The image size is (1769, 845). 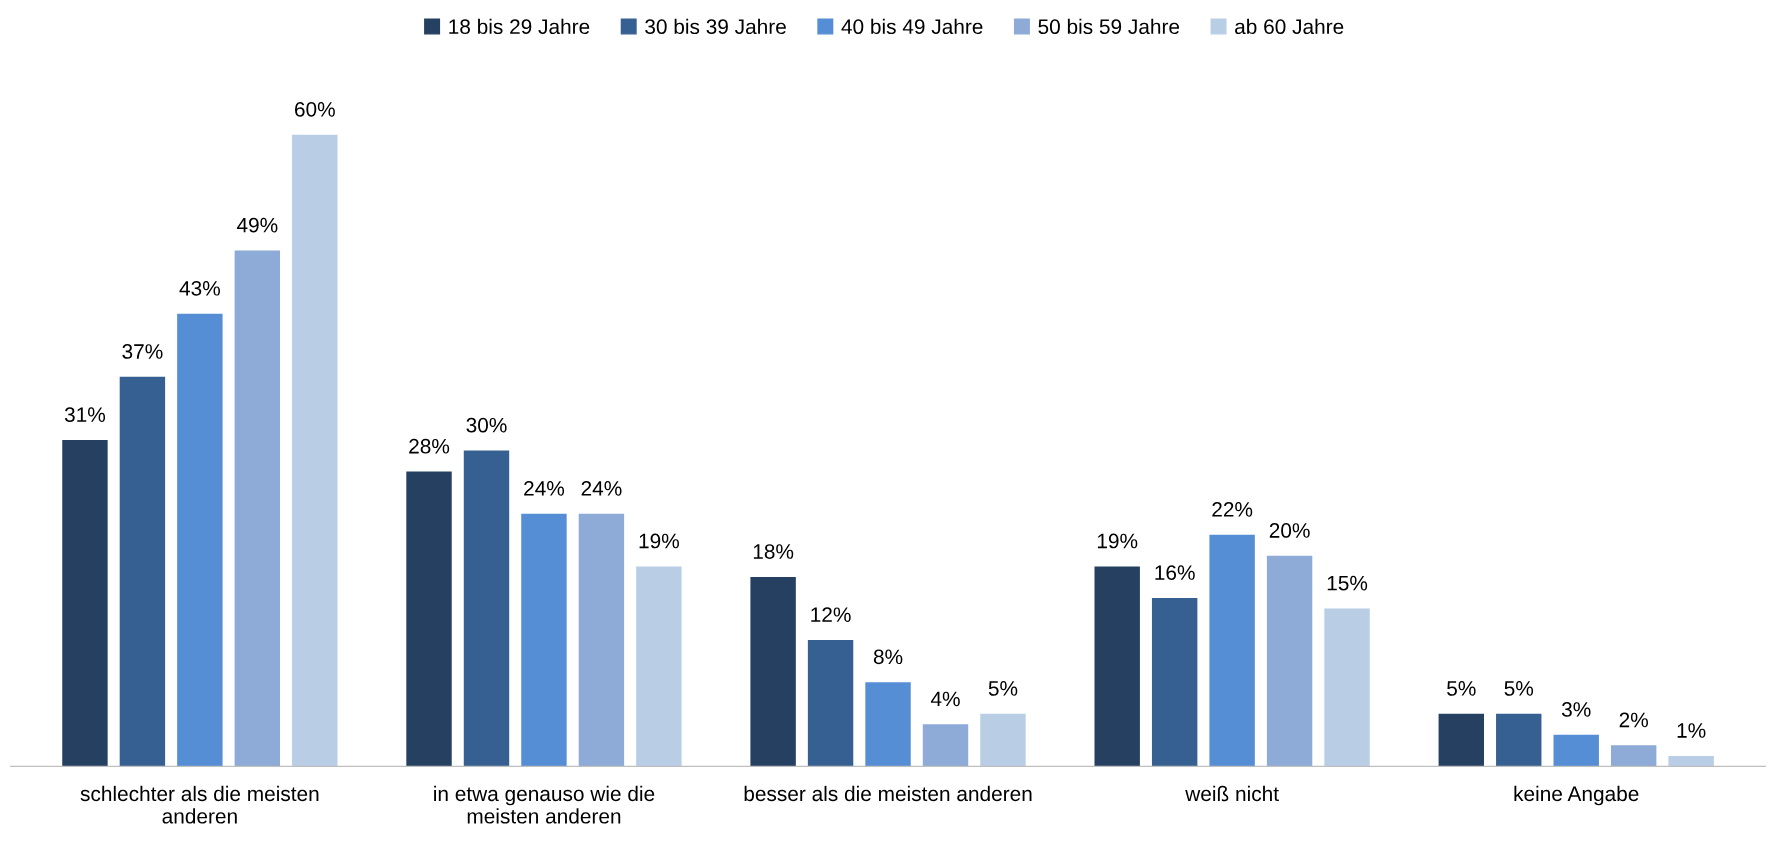 I want to click on legend-label: 30 bis 39 Jahre, so click(x=715, y=26).